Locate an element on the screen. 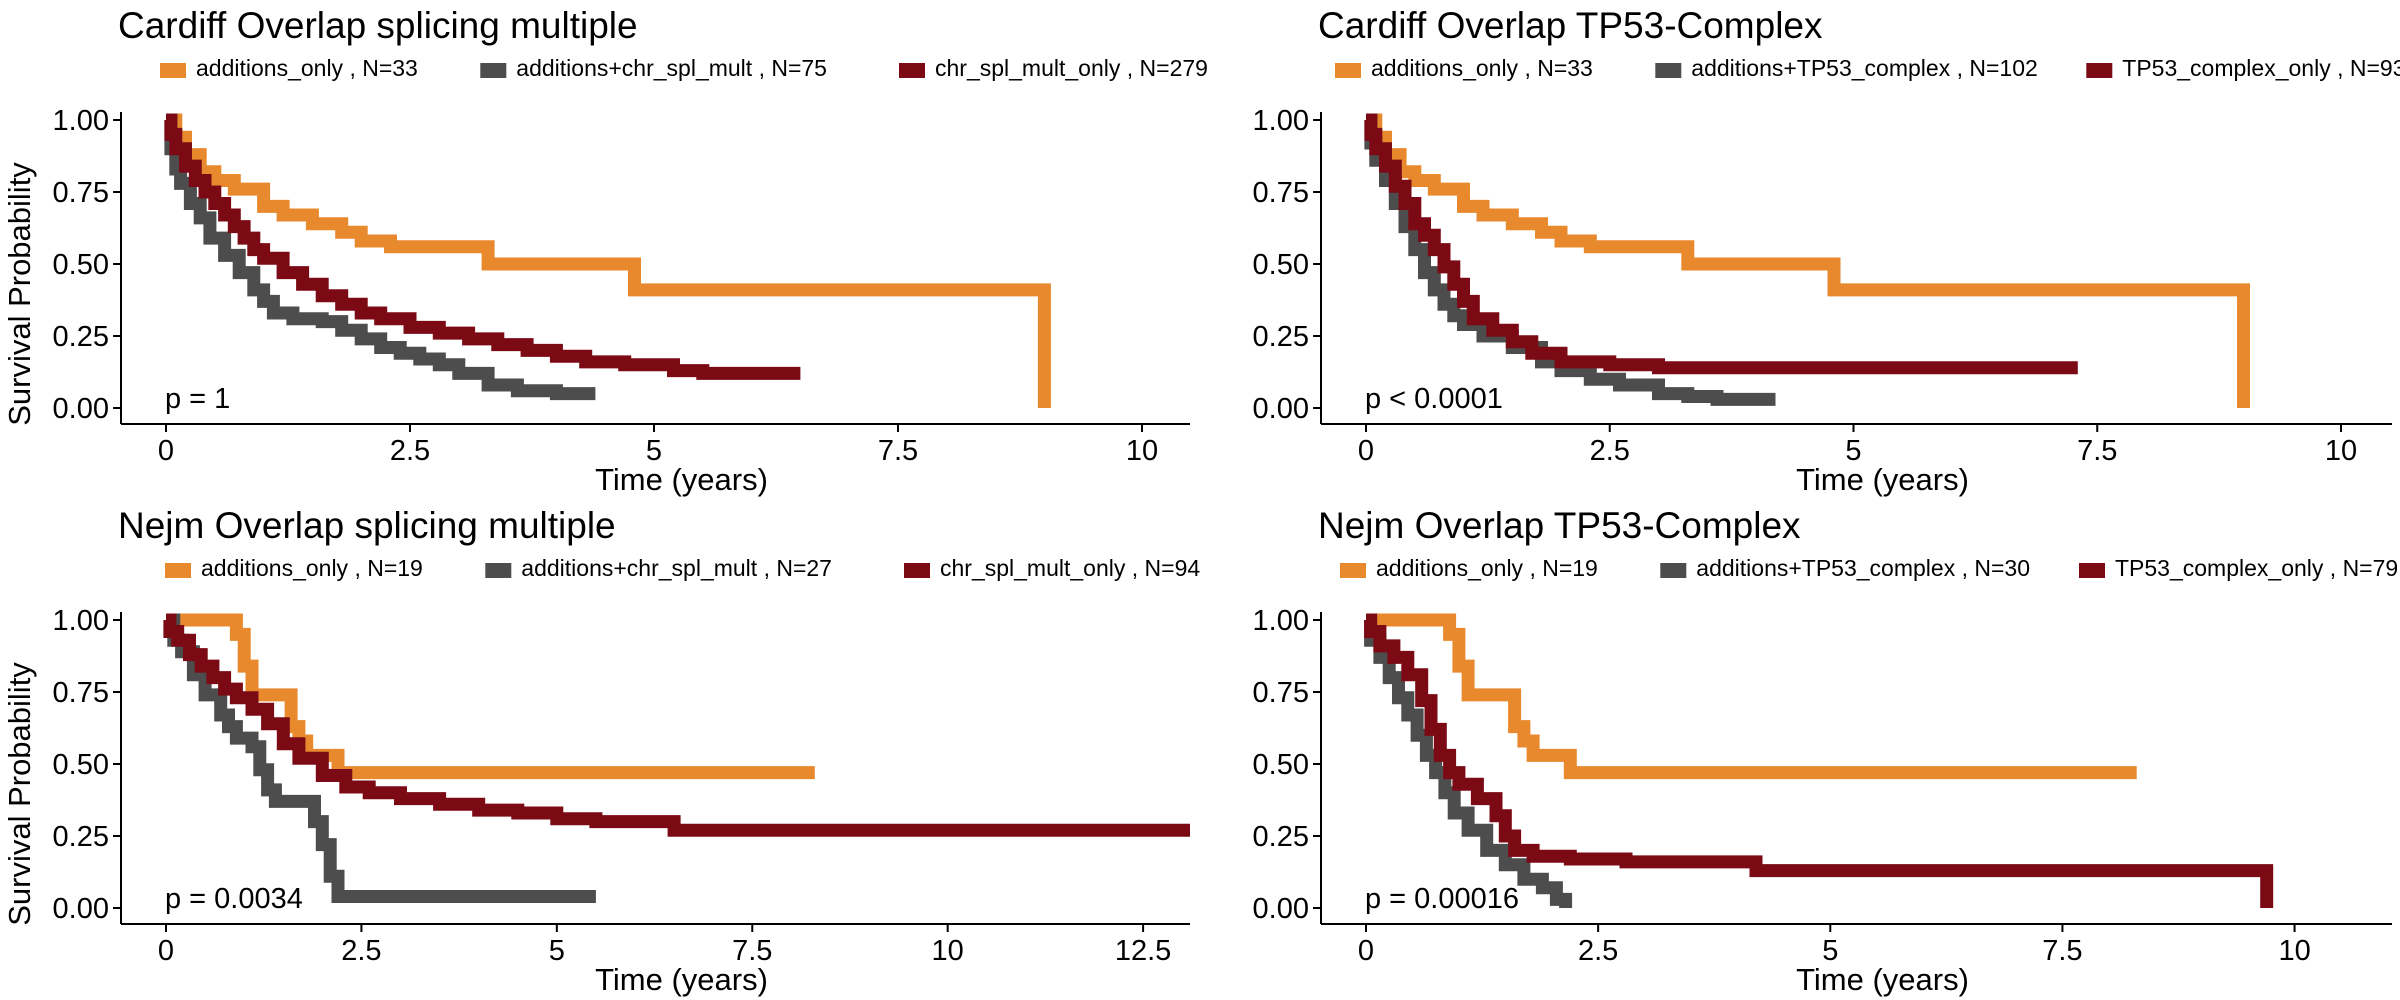 This screenshot has width=2400, height=1000. y-axis-label-top: Survival Probability is located at coordinates (19, 294).